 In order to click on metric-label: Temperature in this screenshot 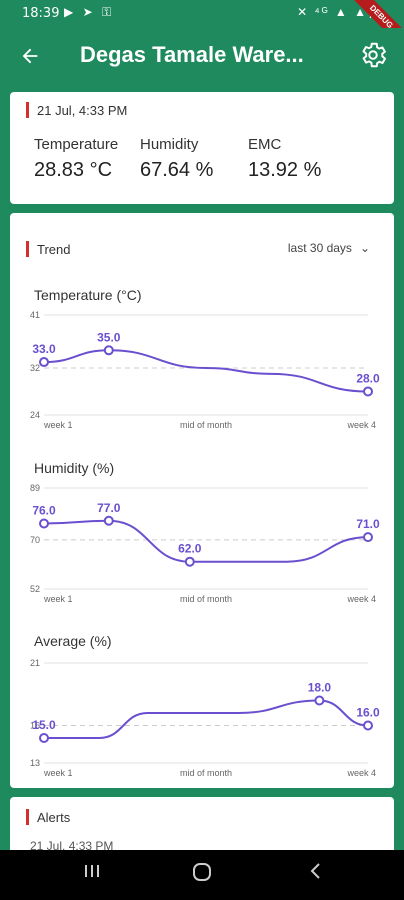, I will do `click(76, 144)`.